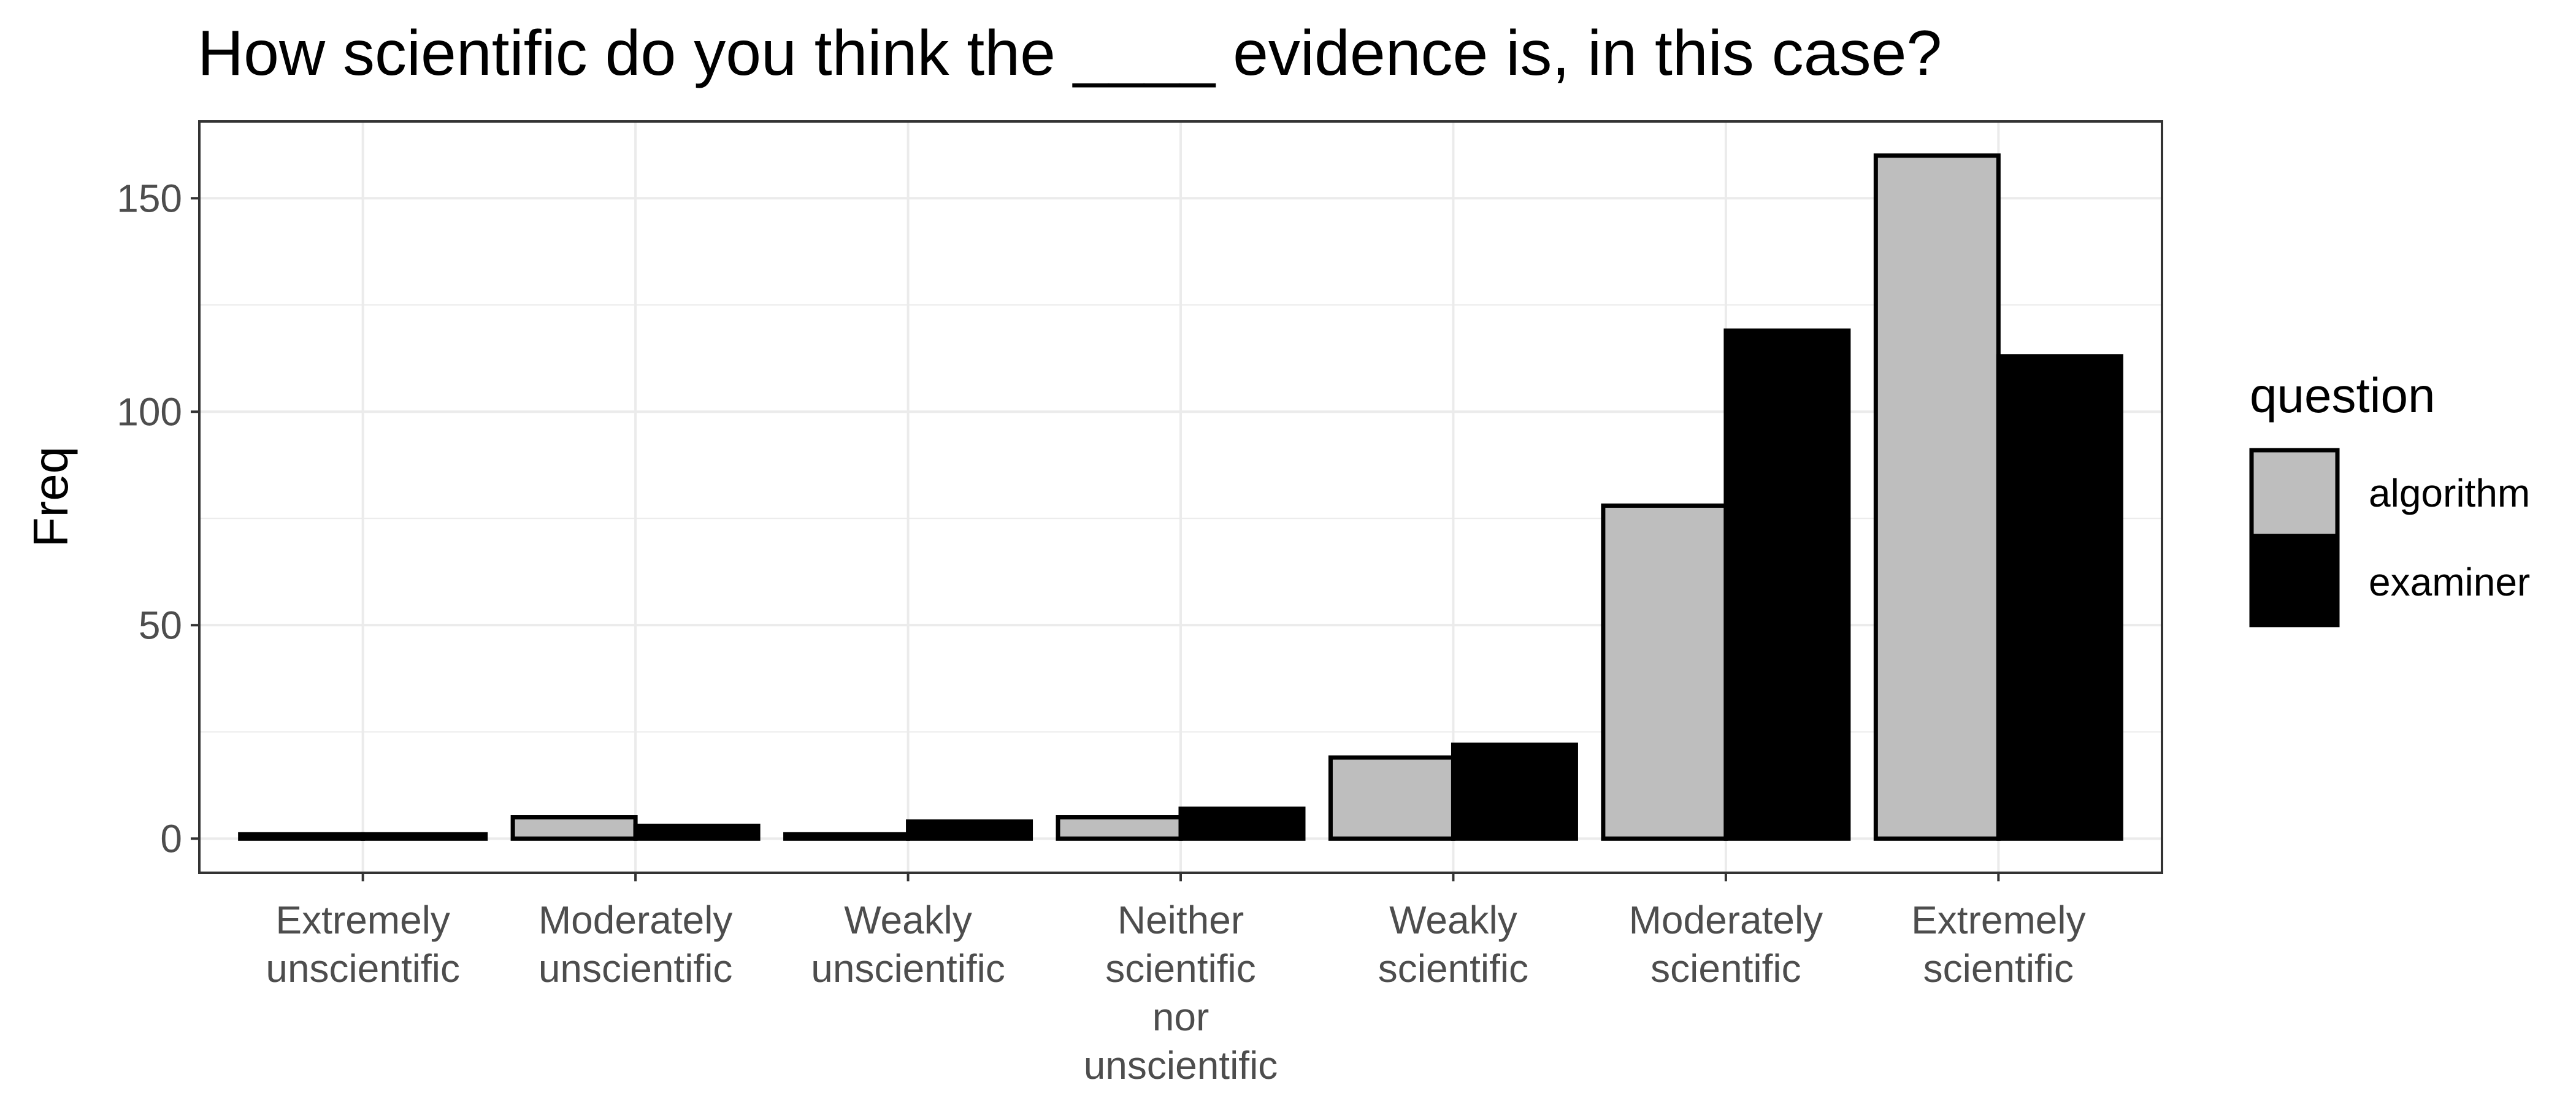  What do you see at coordinates (149, 198) in the screenshot?
I see `y-tick-label: 150` at bounding box center [149, 198].